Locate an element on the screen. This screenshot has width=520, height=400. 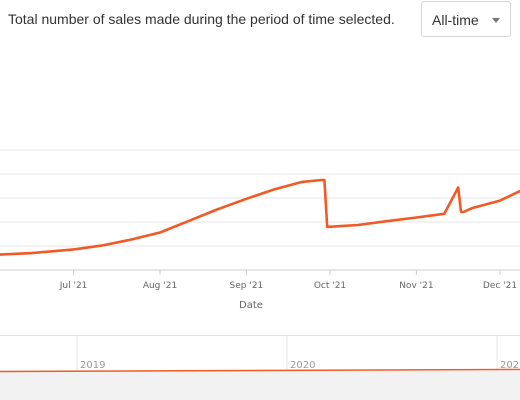
navigator-tick-label: 202 is located at coordinates (509, 365).